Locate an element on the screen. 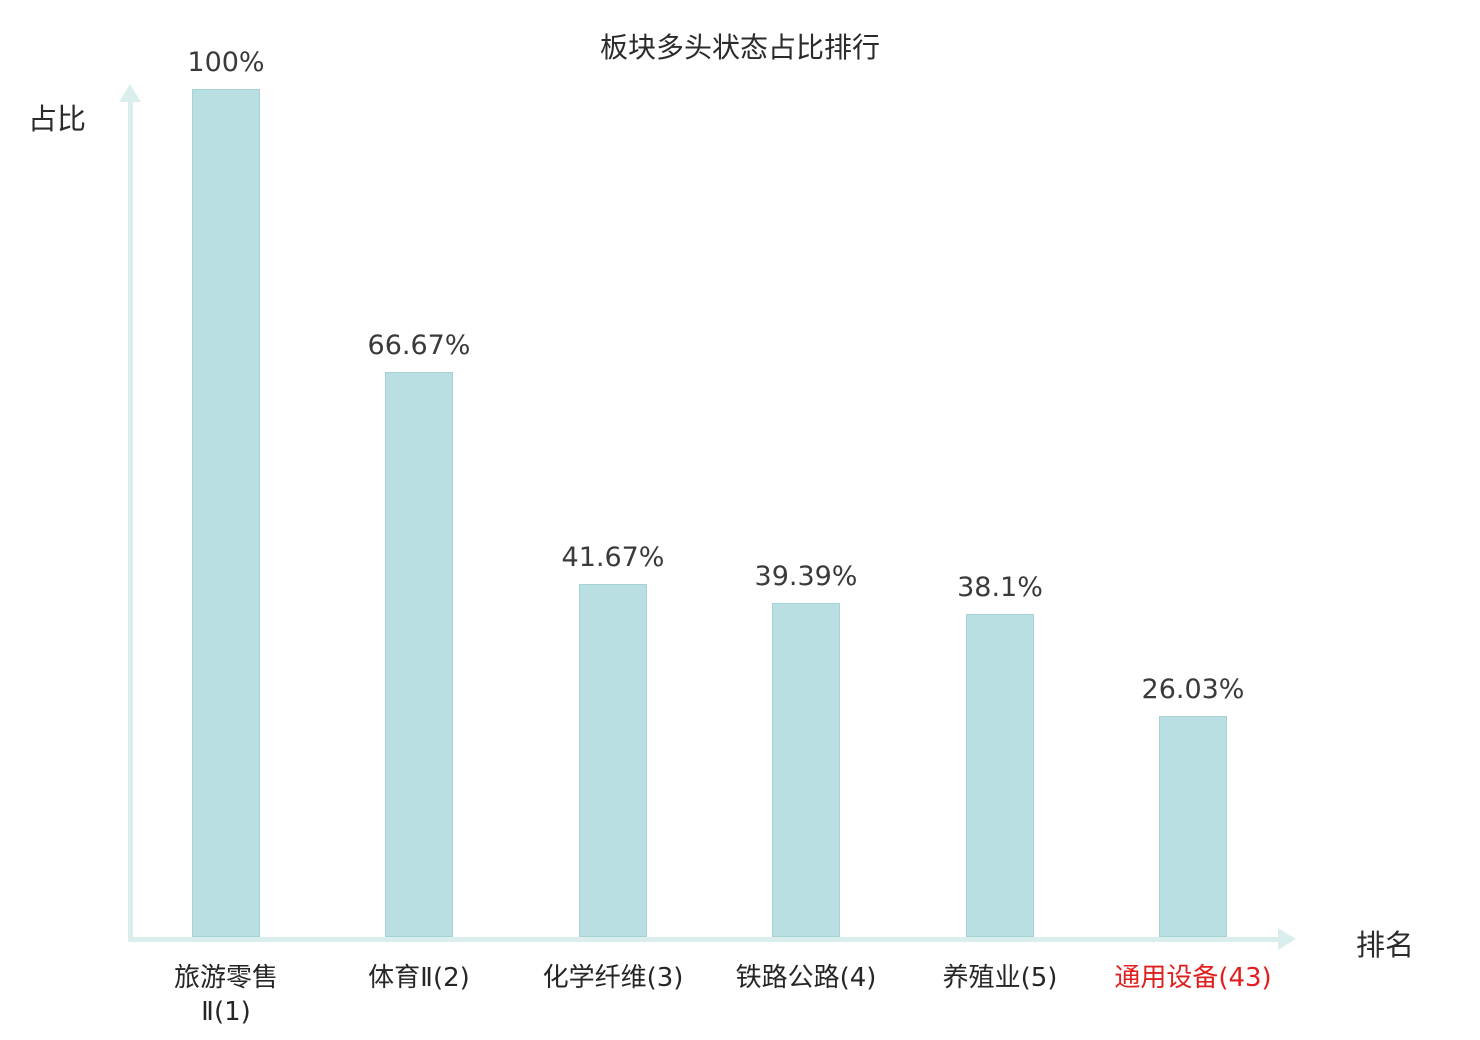 This screenshot has width=1480, height=1040. bar-category-label: 通用设备(43) is located at coordinates (1193, 978).